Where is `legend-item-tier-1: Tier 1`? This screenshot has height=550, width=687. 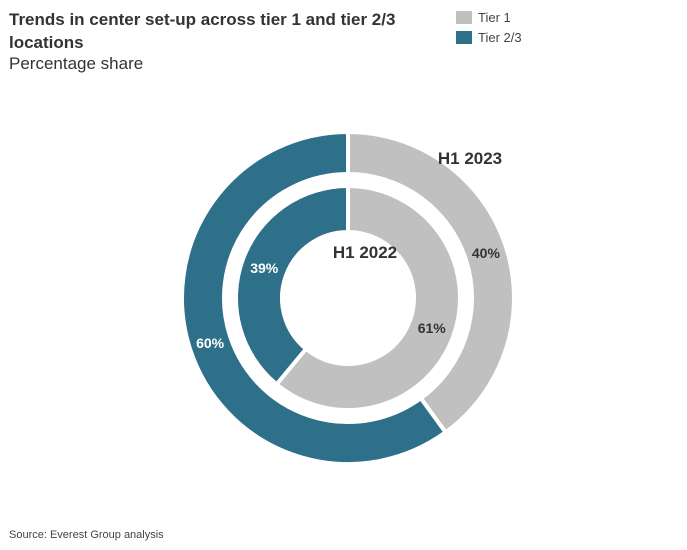
legend-item-tier-1: Tier 1 is located at coordinates (489, 17).